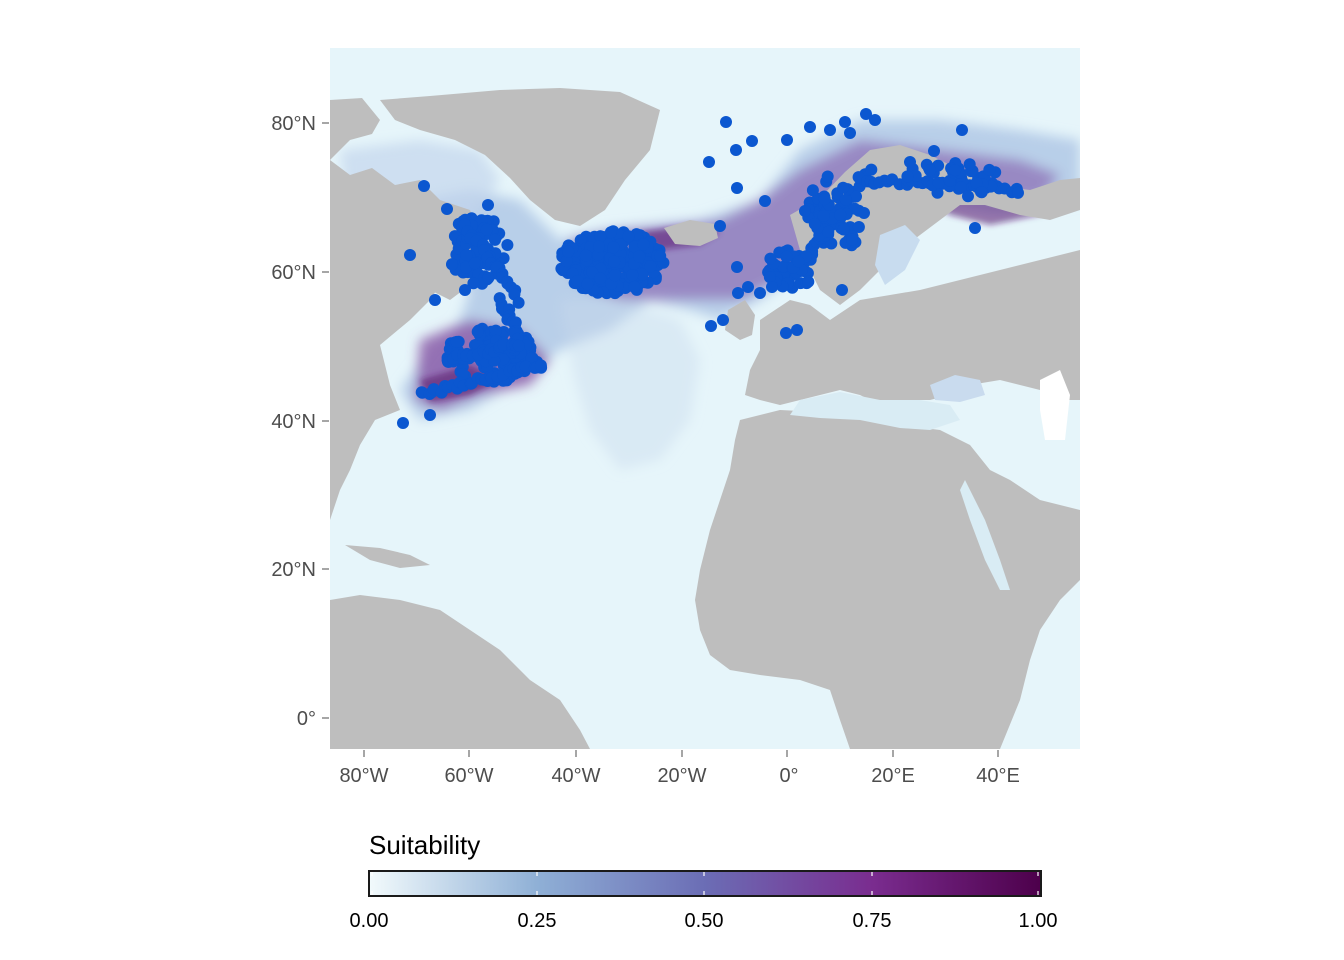 This screenshot has height=960, width=1344. Describe the element at coordinates (930, 407) in the screenshot. I see `inland-seas` at that location.